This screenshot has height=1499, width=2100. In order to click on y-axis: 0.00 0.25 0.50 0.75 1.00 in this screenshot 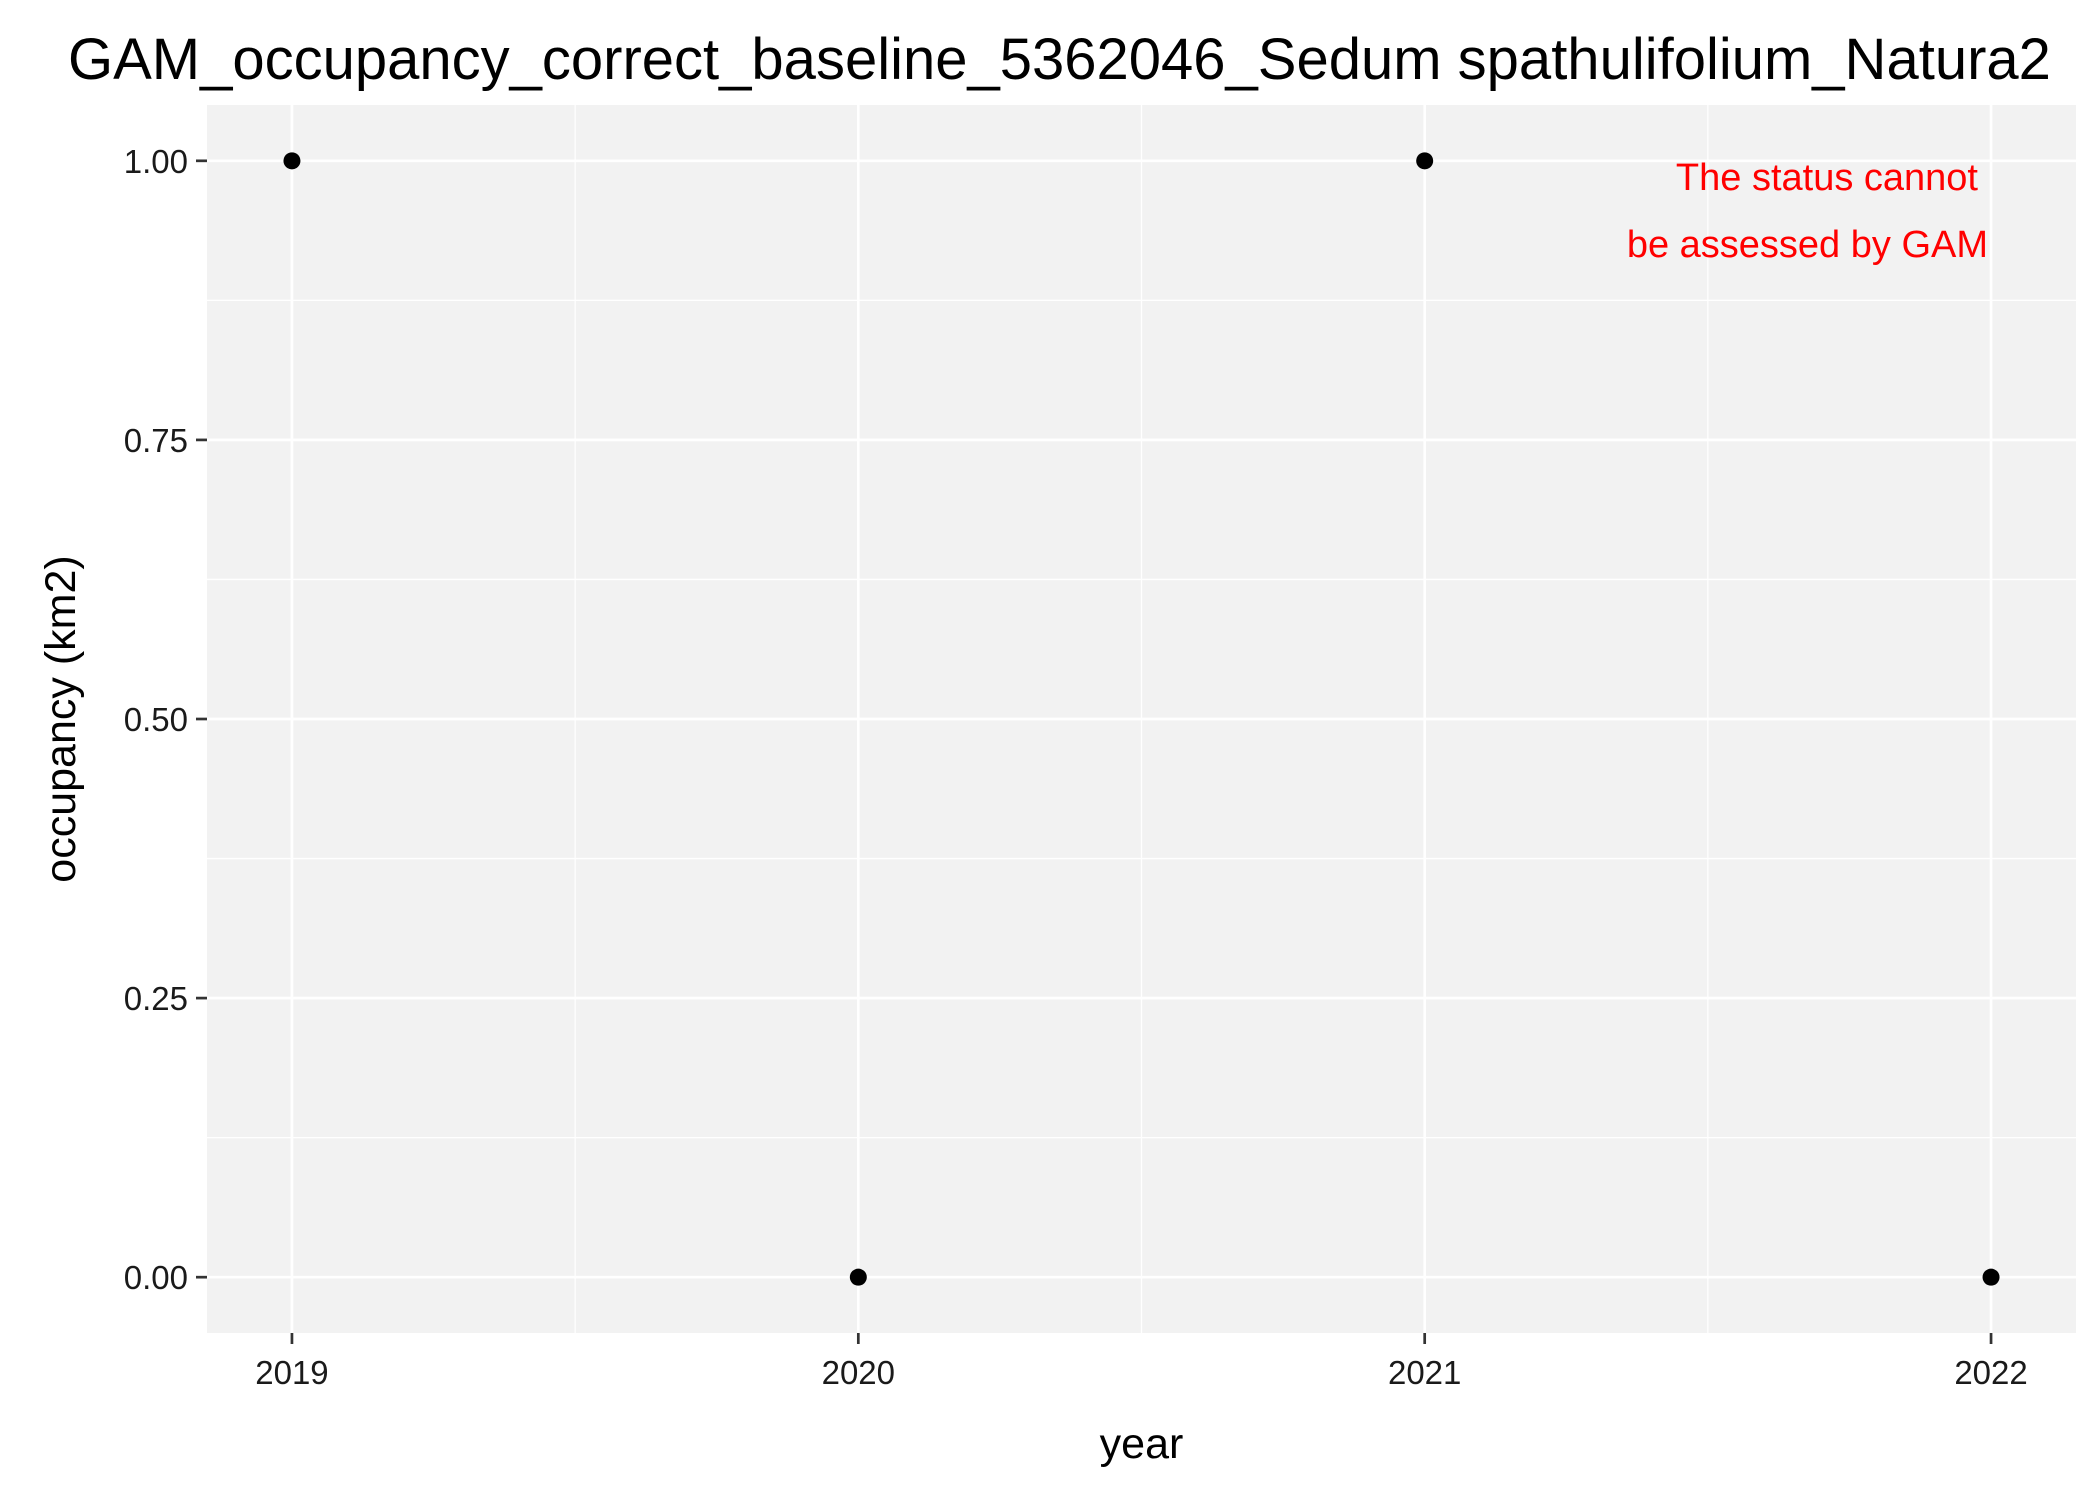, I will do `click(165, 719)`.